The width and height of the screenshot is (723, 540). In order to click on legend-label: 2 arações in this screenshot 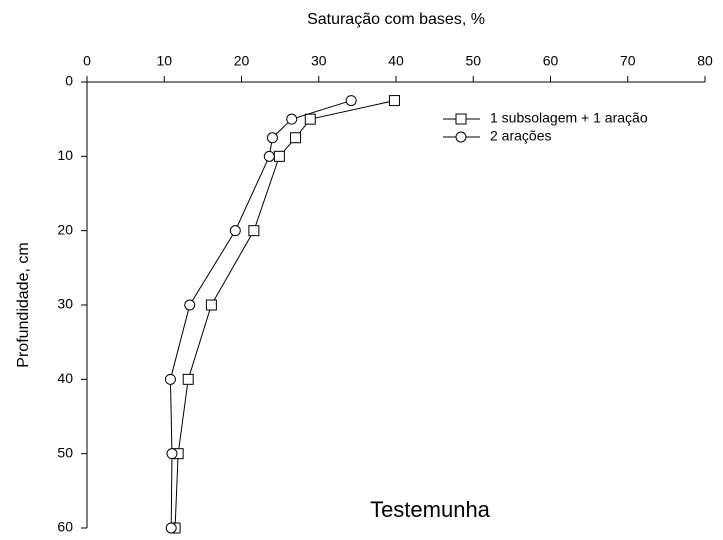, I will do `click(520, 136)`.